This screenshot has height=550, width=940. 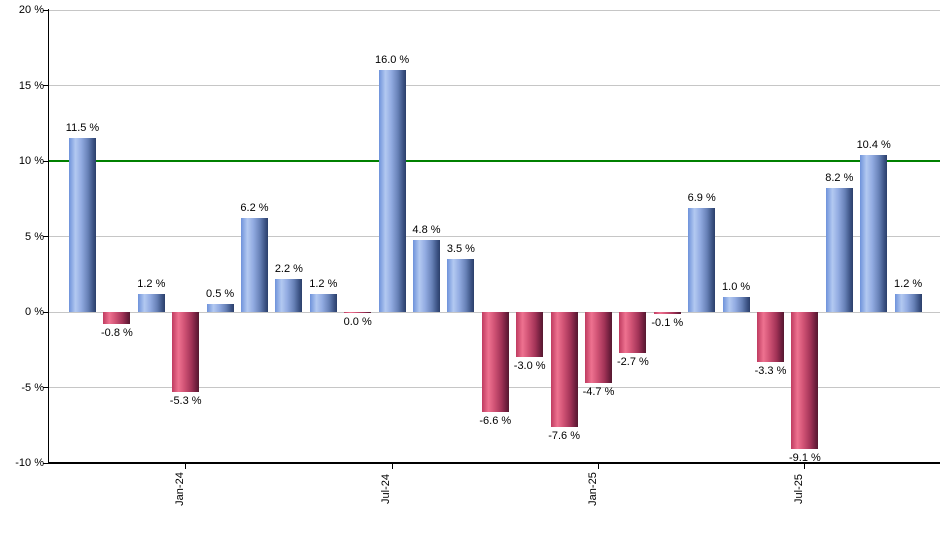 I want to click on bar-value-label: 8.2 %, so click(x=839, y=178).